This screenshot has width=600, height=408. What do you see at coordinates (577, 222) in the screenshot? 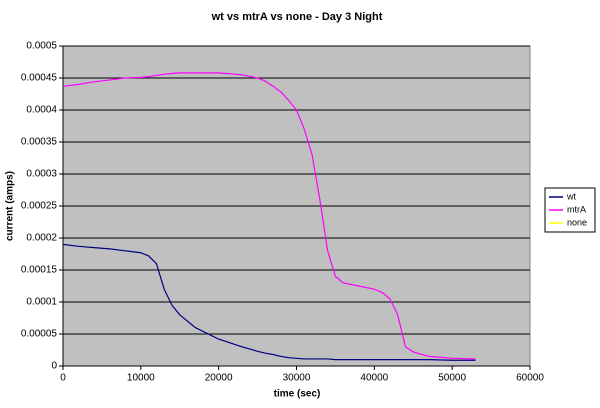
I see `legend-label: none` at bounding box center [577, 222].